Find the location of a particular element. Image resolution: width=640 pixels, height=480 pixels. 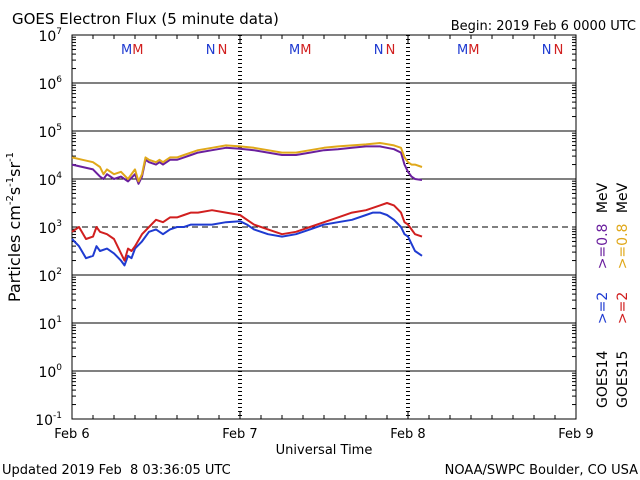

y-tick-exponent: 5 is located at coordinates (59, 128).